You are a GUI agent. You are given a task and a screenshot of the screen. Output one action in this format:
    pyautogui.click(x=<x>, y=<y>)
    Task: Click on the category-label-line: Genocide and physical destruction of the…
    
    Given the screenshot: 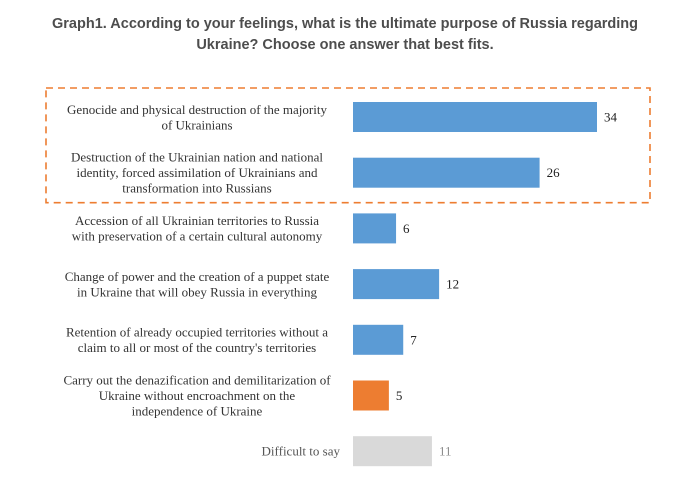 What is the action you would take?
    pyautogui.click(x=197, y=109)
    